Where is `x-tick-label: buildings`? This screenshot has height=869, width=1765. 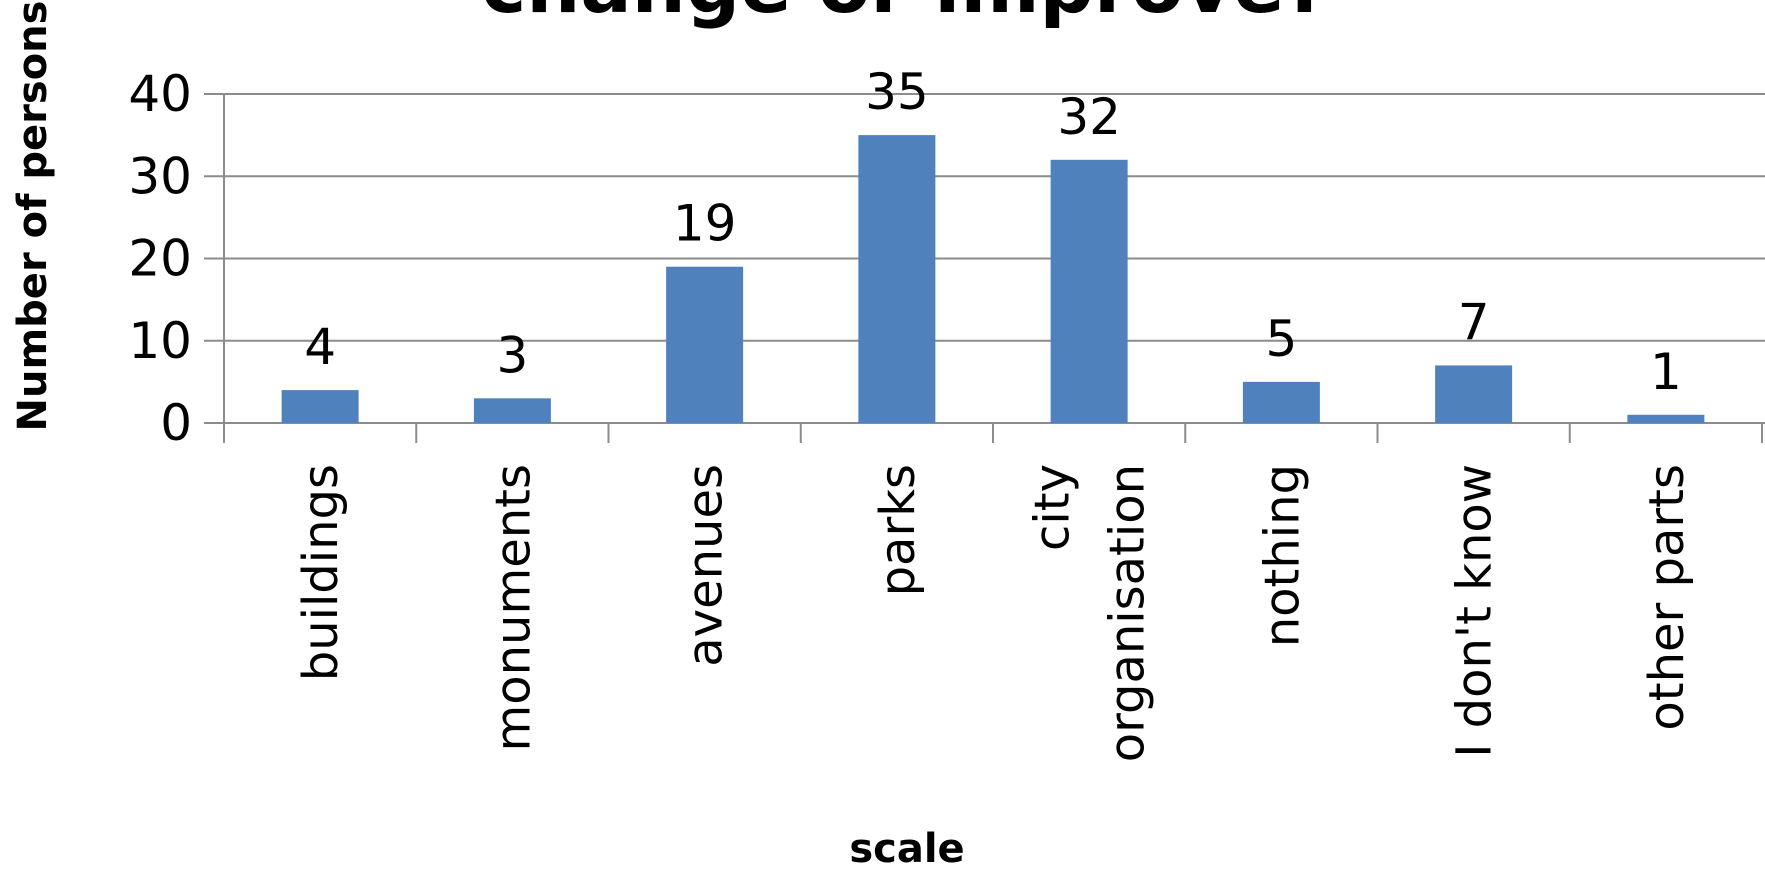 x-tick-label: buildings is located at coordinates (321, 572).